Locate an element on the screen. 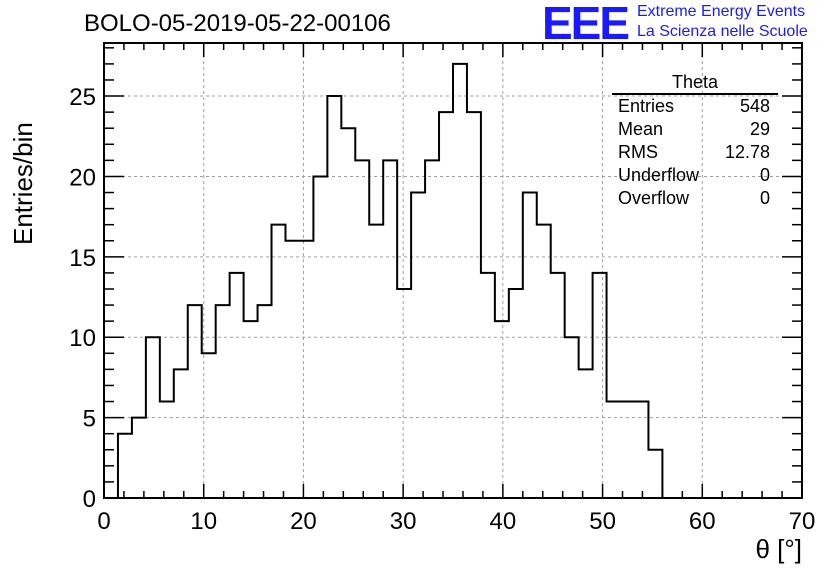 The image size is (836, 572). x-axis-label: θ [°] is located at coordinates (778, 549).